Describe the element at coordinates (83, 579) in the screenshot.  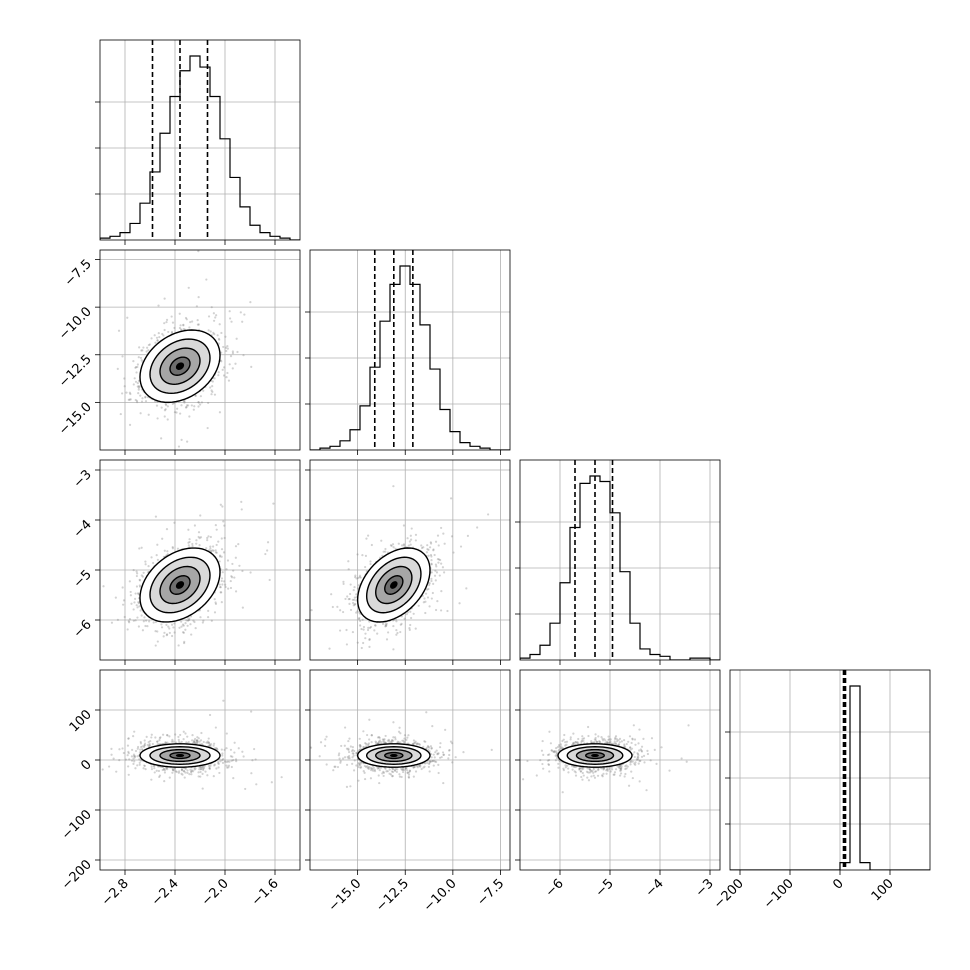
I see `y-tick-label: −5` at that location.